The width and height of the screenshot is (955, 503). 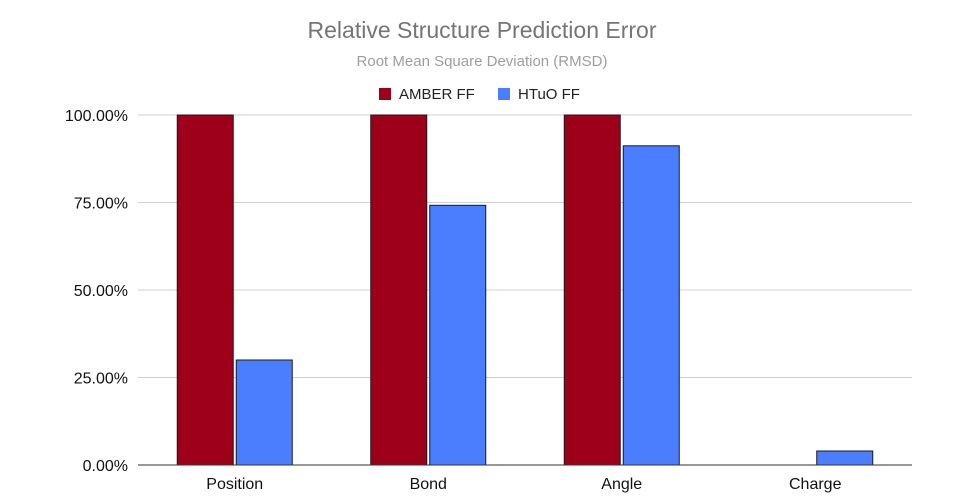 I want to click on x-axis-tick-labels: Position Bond Angle Charge, so click(x=523, y=484).